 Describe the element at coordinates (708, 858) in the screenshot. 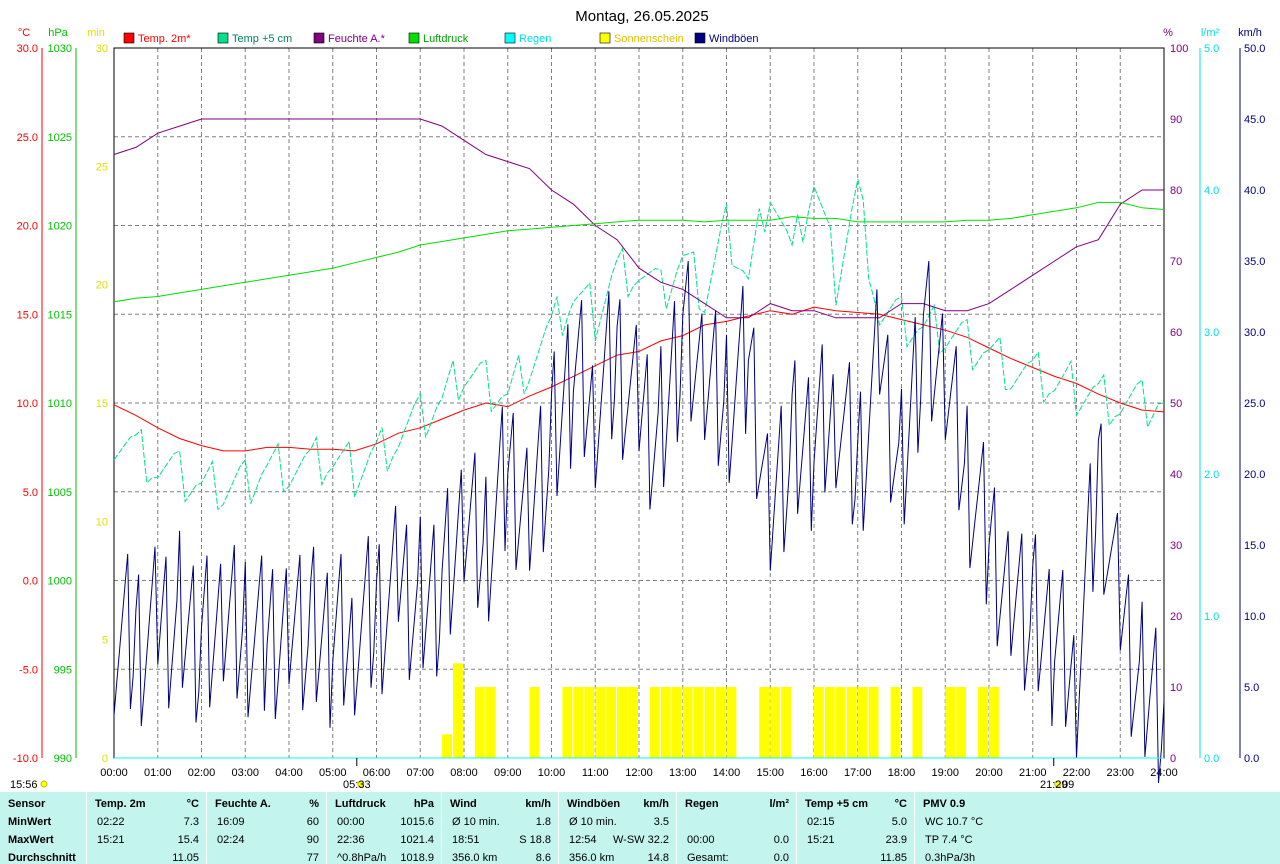

I see `footer-cell-time: Gesamt:` at that location.